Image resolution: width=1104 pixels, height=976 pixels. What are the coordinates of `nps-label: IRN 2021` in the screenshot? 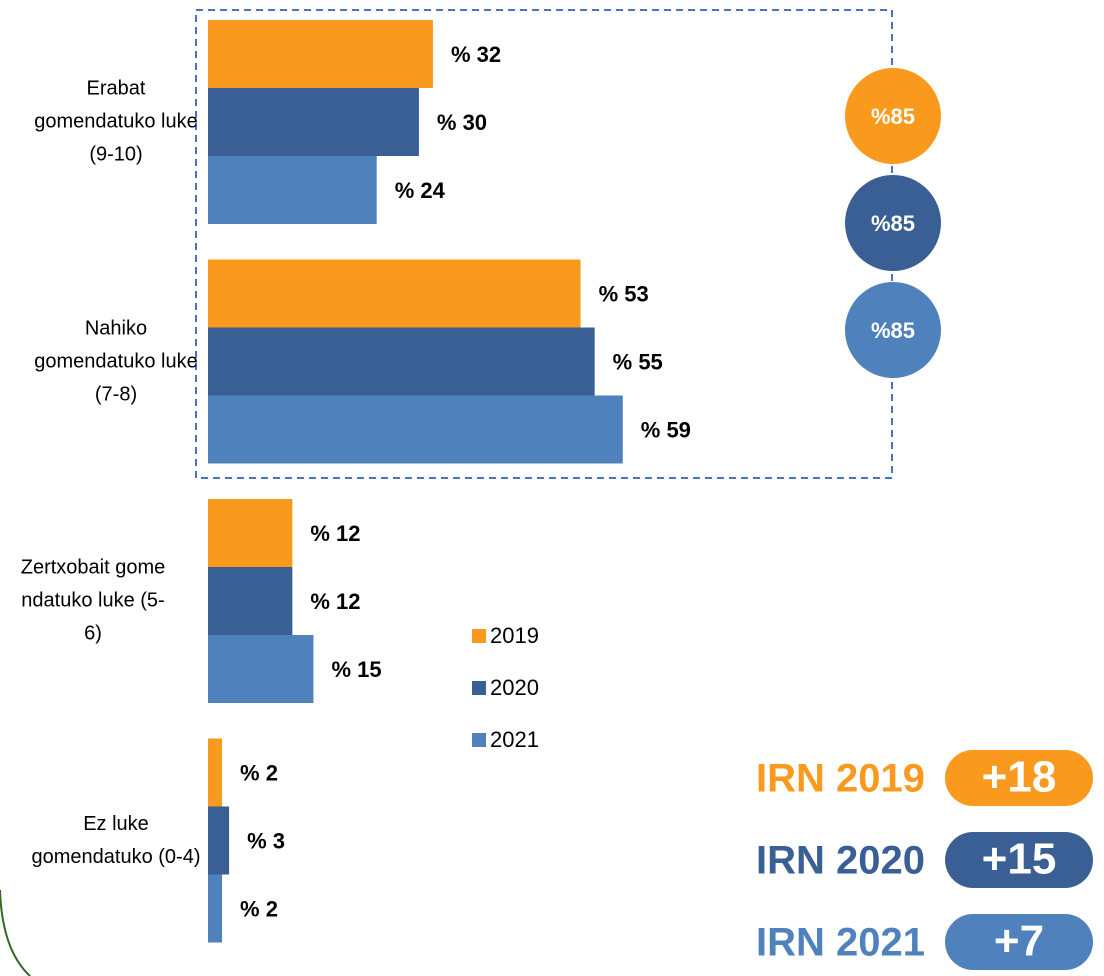 It's located at (840, 943).